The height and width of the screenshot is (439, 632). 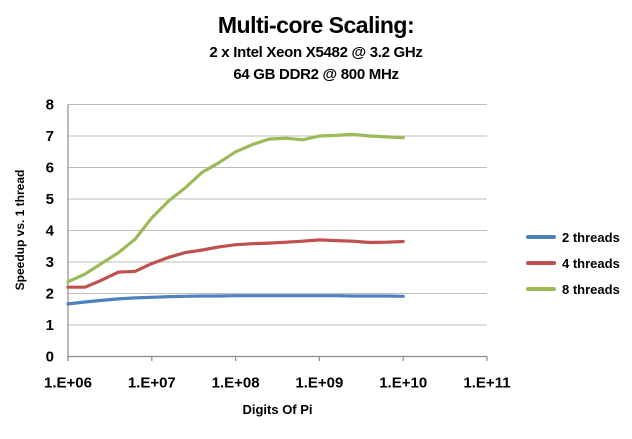 What do you see at coordinates (591, 289) in the screenshot?
I see `legend-label-8-threads: 8 threads` at bounding box center [591, 289].